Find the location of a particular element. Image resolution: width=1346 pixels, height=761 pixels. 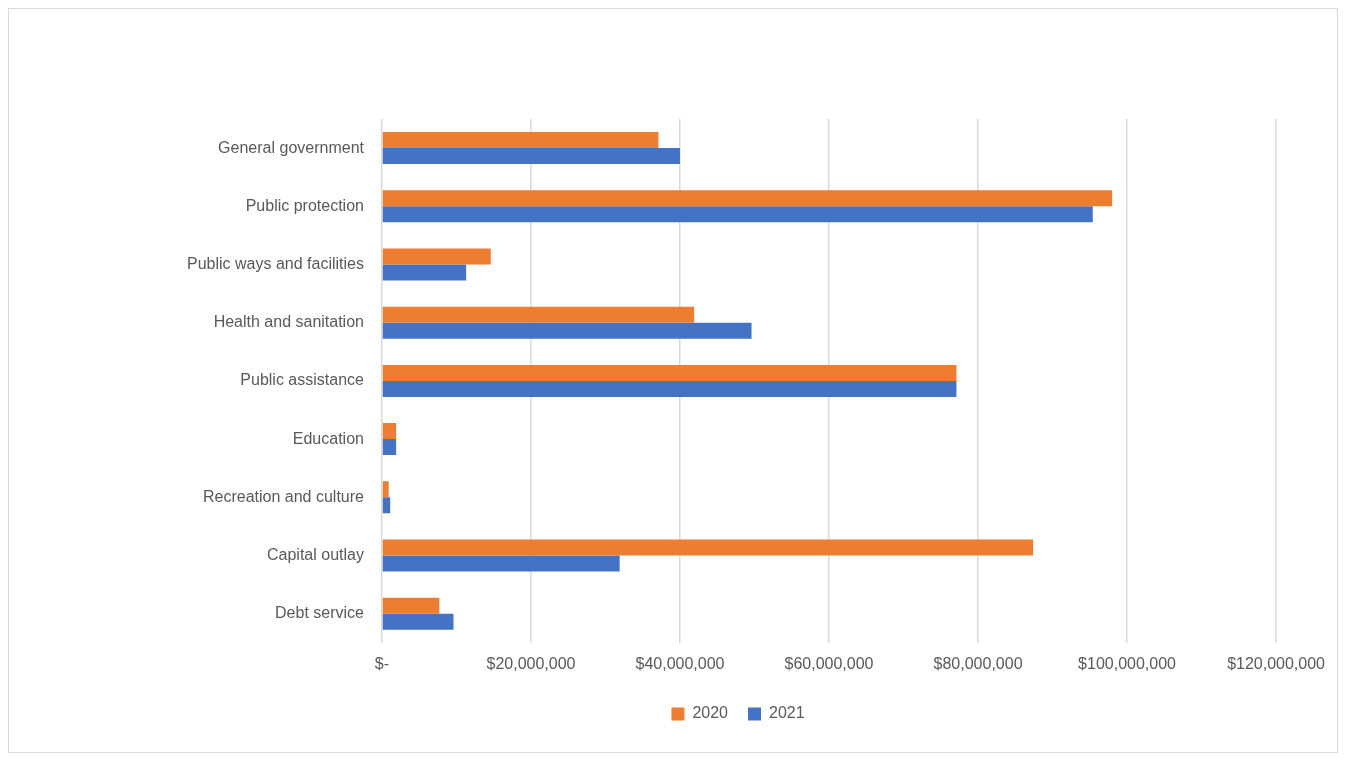

legend-label: 2021 is located at coordinates (787, 713).